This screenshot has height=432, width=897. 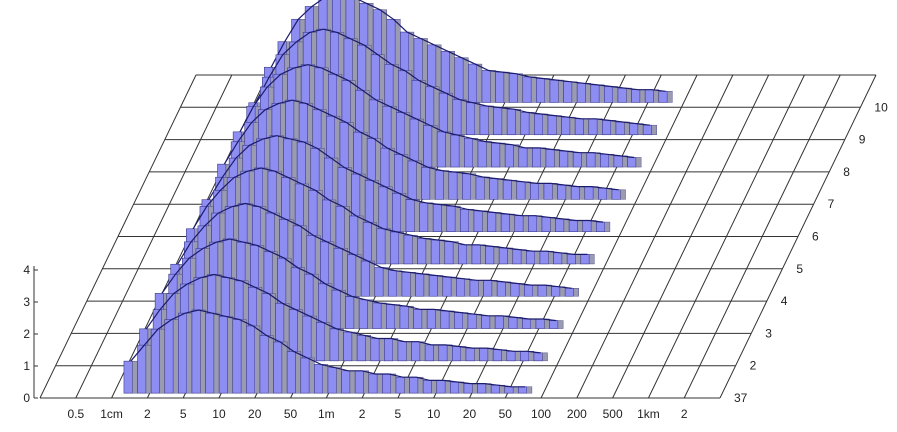 What do you see at coordinates (881, 107) in the screenshot?
I see `depth-tick-label: 10` at bounding box center [881, 107].